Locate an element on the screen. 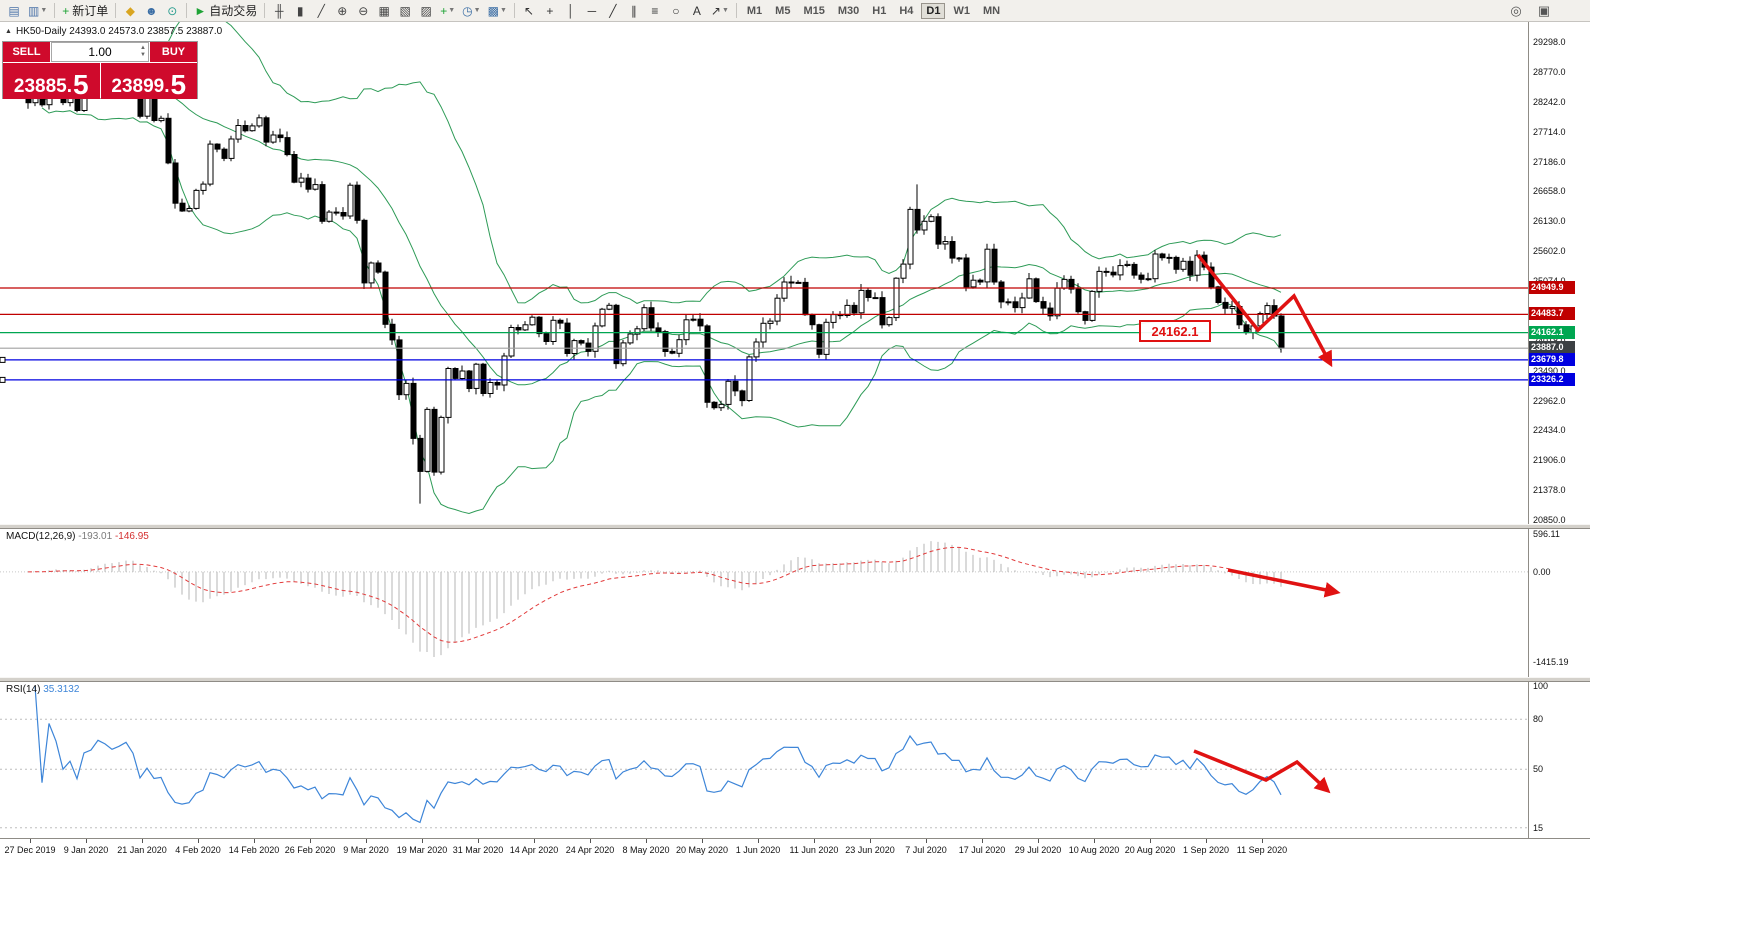 The width and height of the screenshot is (1738, 945). date-axis-label: 21 Jan 2020 is located at coordinates (142, 850).